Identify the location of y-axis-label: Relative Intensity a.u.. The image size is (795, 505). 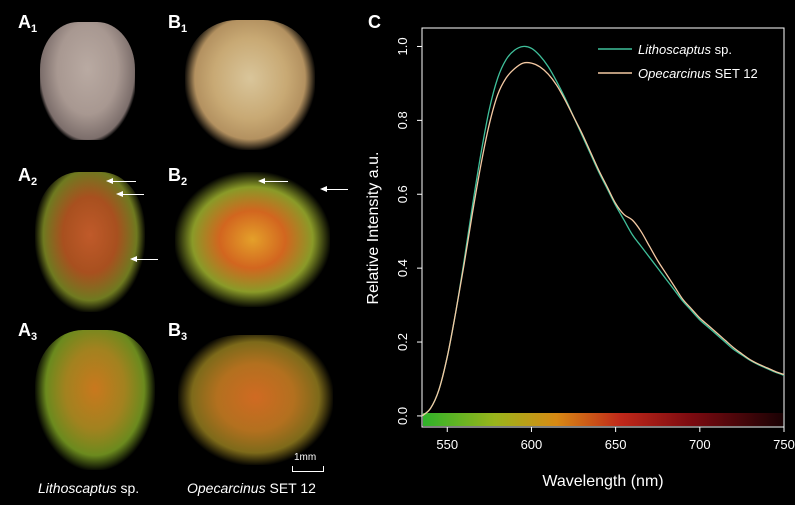
(373, 228).